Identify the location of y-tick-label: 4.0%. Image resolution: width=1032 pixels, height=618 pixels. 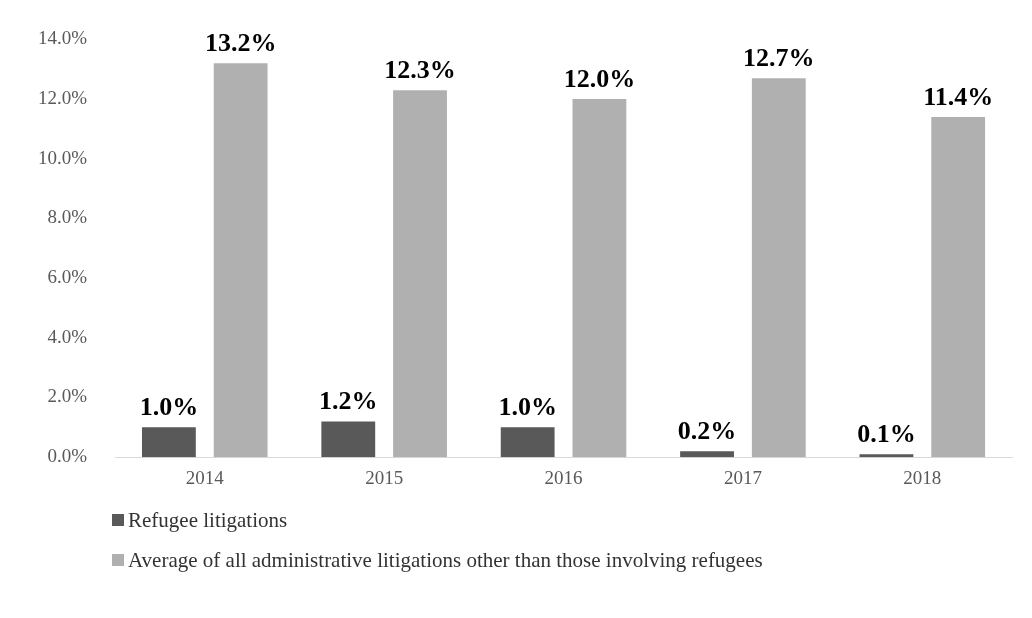
(67, 336).